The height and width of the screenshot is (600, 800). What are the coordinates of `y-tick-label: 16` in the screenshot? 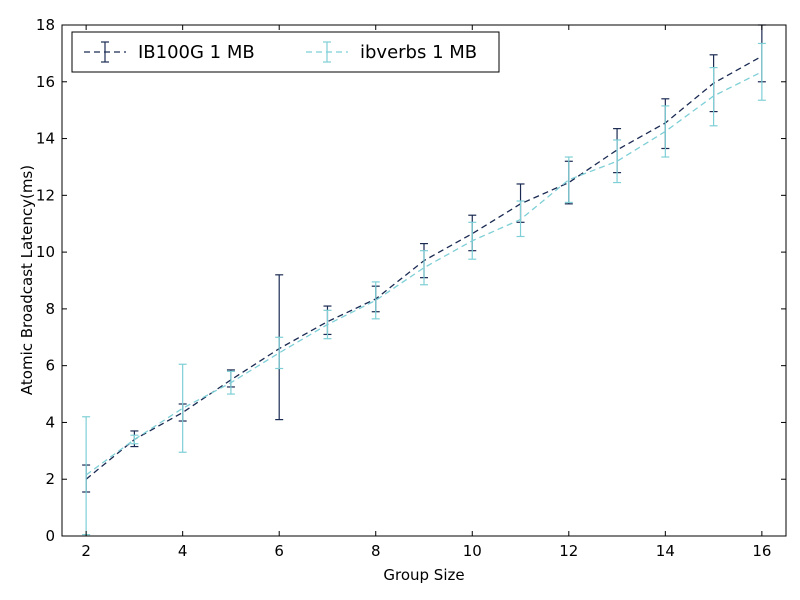 It's located at (45, 82).